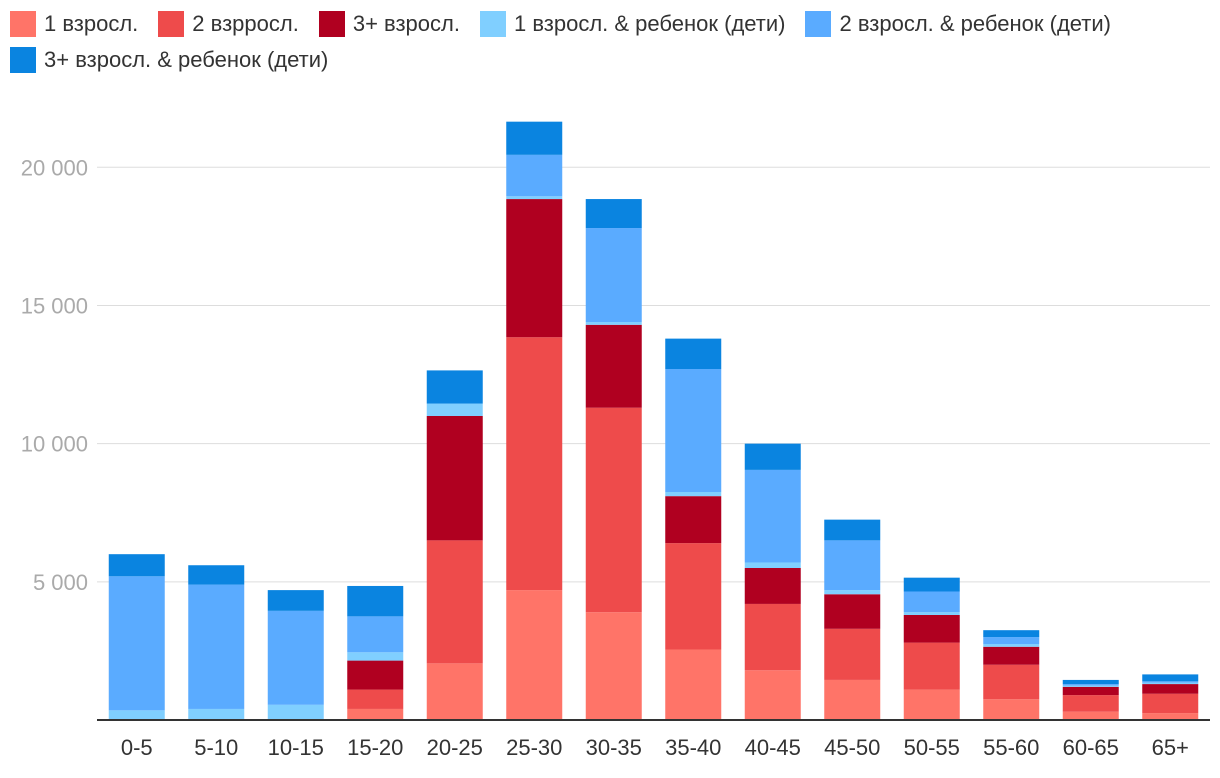 This screenshot has height=778, width=1220. Describe the element at coordinates (852, 747) in the screenshot. I see `x-tick-label: 45-50` at that location.